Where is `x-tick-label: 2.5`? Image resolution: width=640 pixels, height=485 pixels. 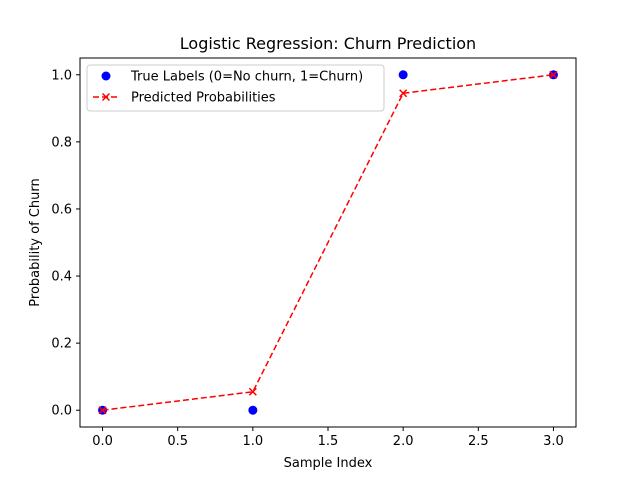 x-tick-label: 2.5 is located at coordinates (478, 441).